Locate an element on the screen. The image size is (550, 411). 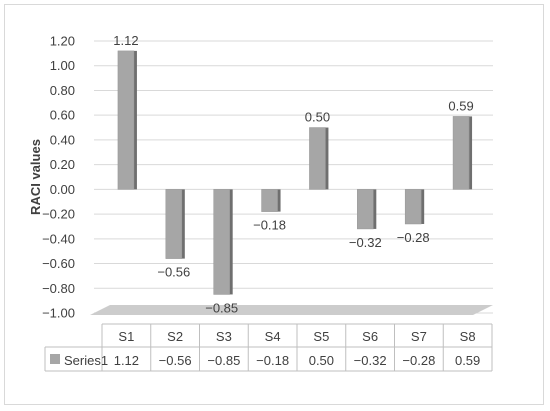
y-tick-label: −0.20 is located at coordinates (58, 214).